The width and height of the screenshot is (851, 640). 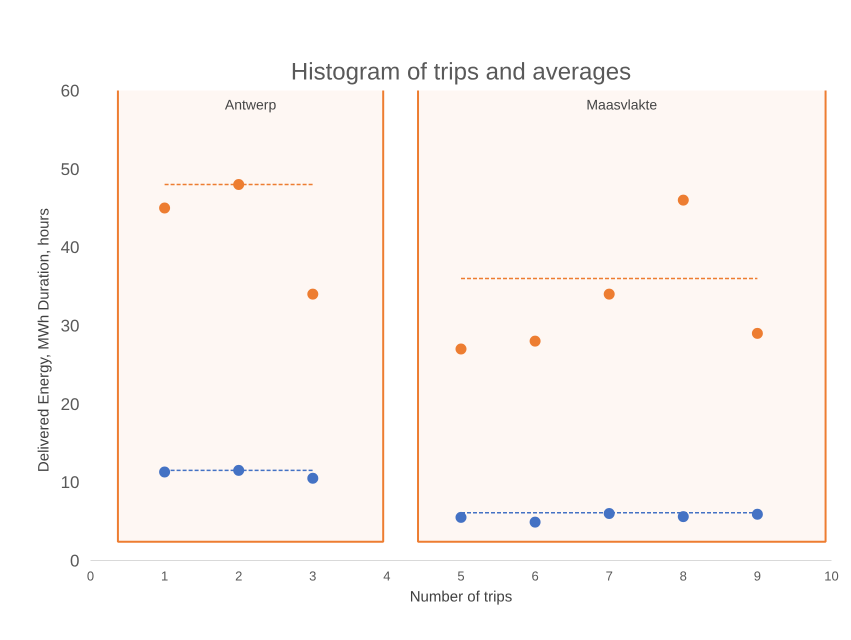 What do you see at coordinates (70, 248) in the screenshot?
I see `y-tick-label: 40` at bounding box center [70, 248].